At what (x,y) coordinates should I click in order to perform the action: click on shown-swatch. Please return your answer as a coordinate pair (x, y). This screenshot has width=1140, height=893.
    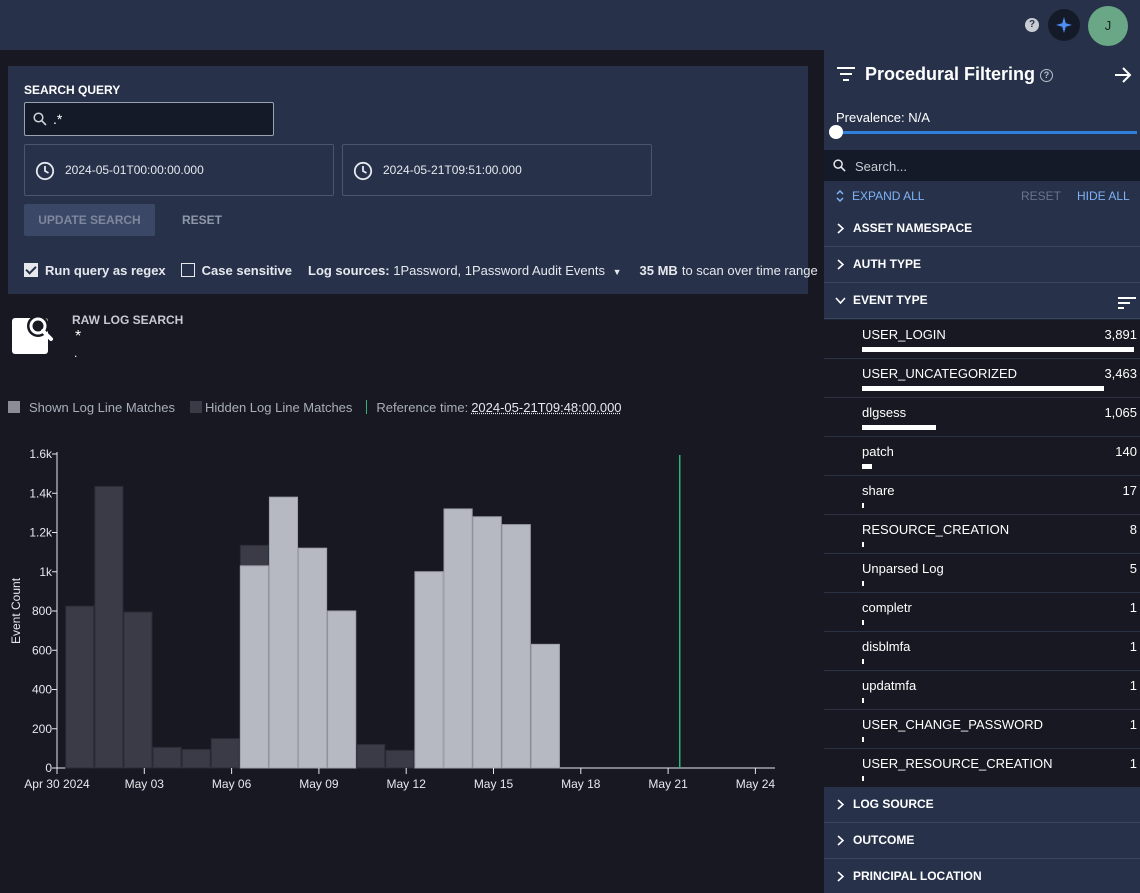
    Looking at the image, I should click on (14, 407).